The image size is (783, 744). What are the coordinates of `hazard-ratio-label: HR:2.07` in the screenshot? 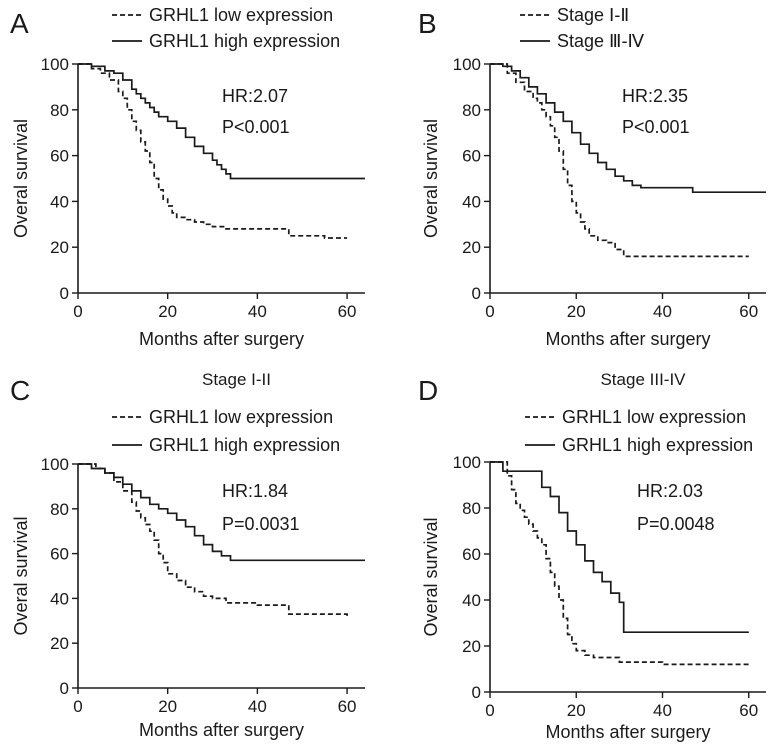 It's located at (255, 96).